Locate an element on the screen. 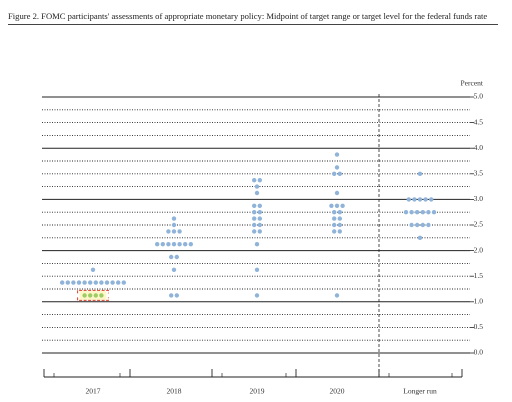  y-tick-label: 0.0 is located at coordinates (479, 352).